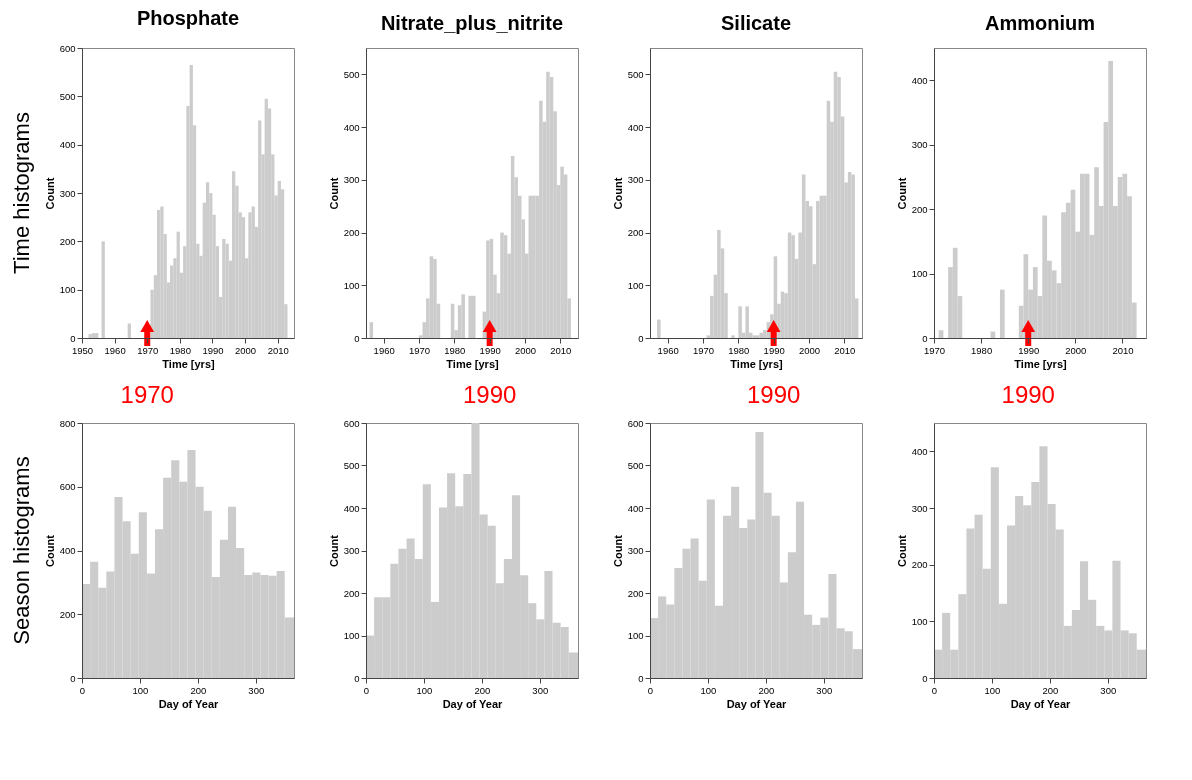 The width and height of the screenshot is (1192, 780). Describe the element at coordinates (188, 18) in the screenshot. I see `chart-title: Phosphate` at that location.